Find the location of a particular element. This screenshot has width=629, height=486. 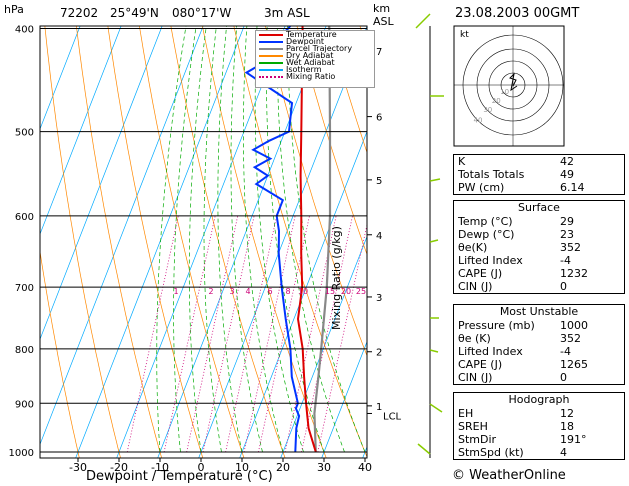

hodograph-table-title: Hodograph is located at coordinates (539, 399).